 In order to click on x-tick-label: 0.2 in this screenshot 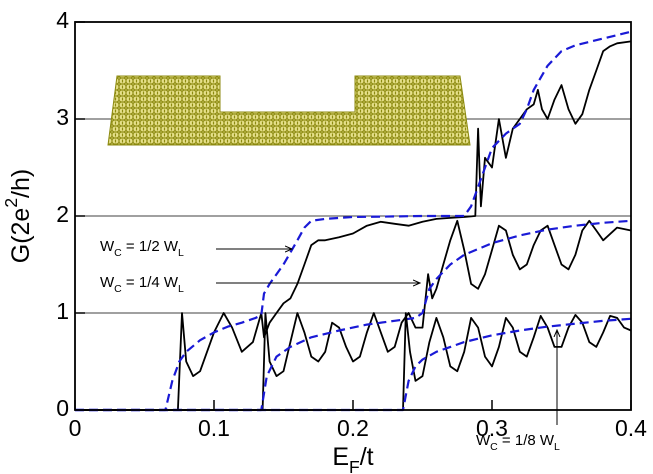, I will do `click(353, 428)`.